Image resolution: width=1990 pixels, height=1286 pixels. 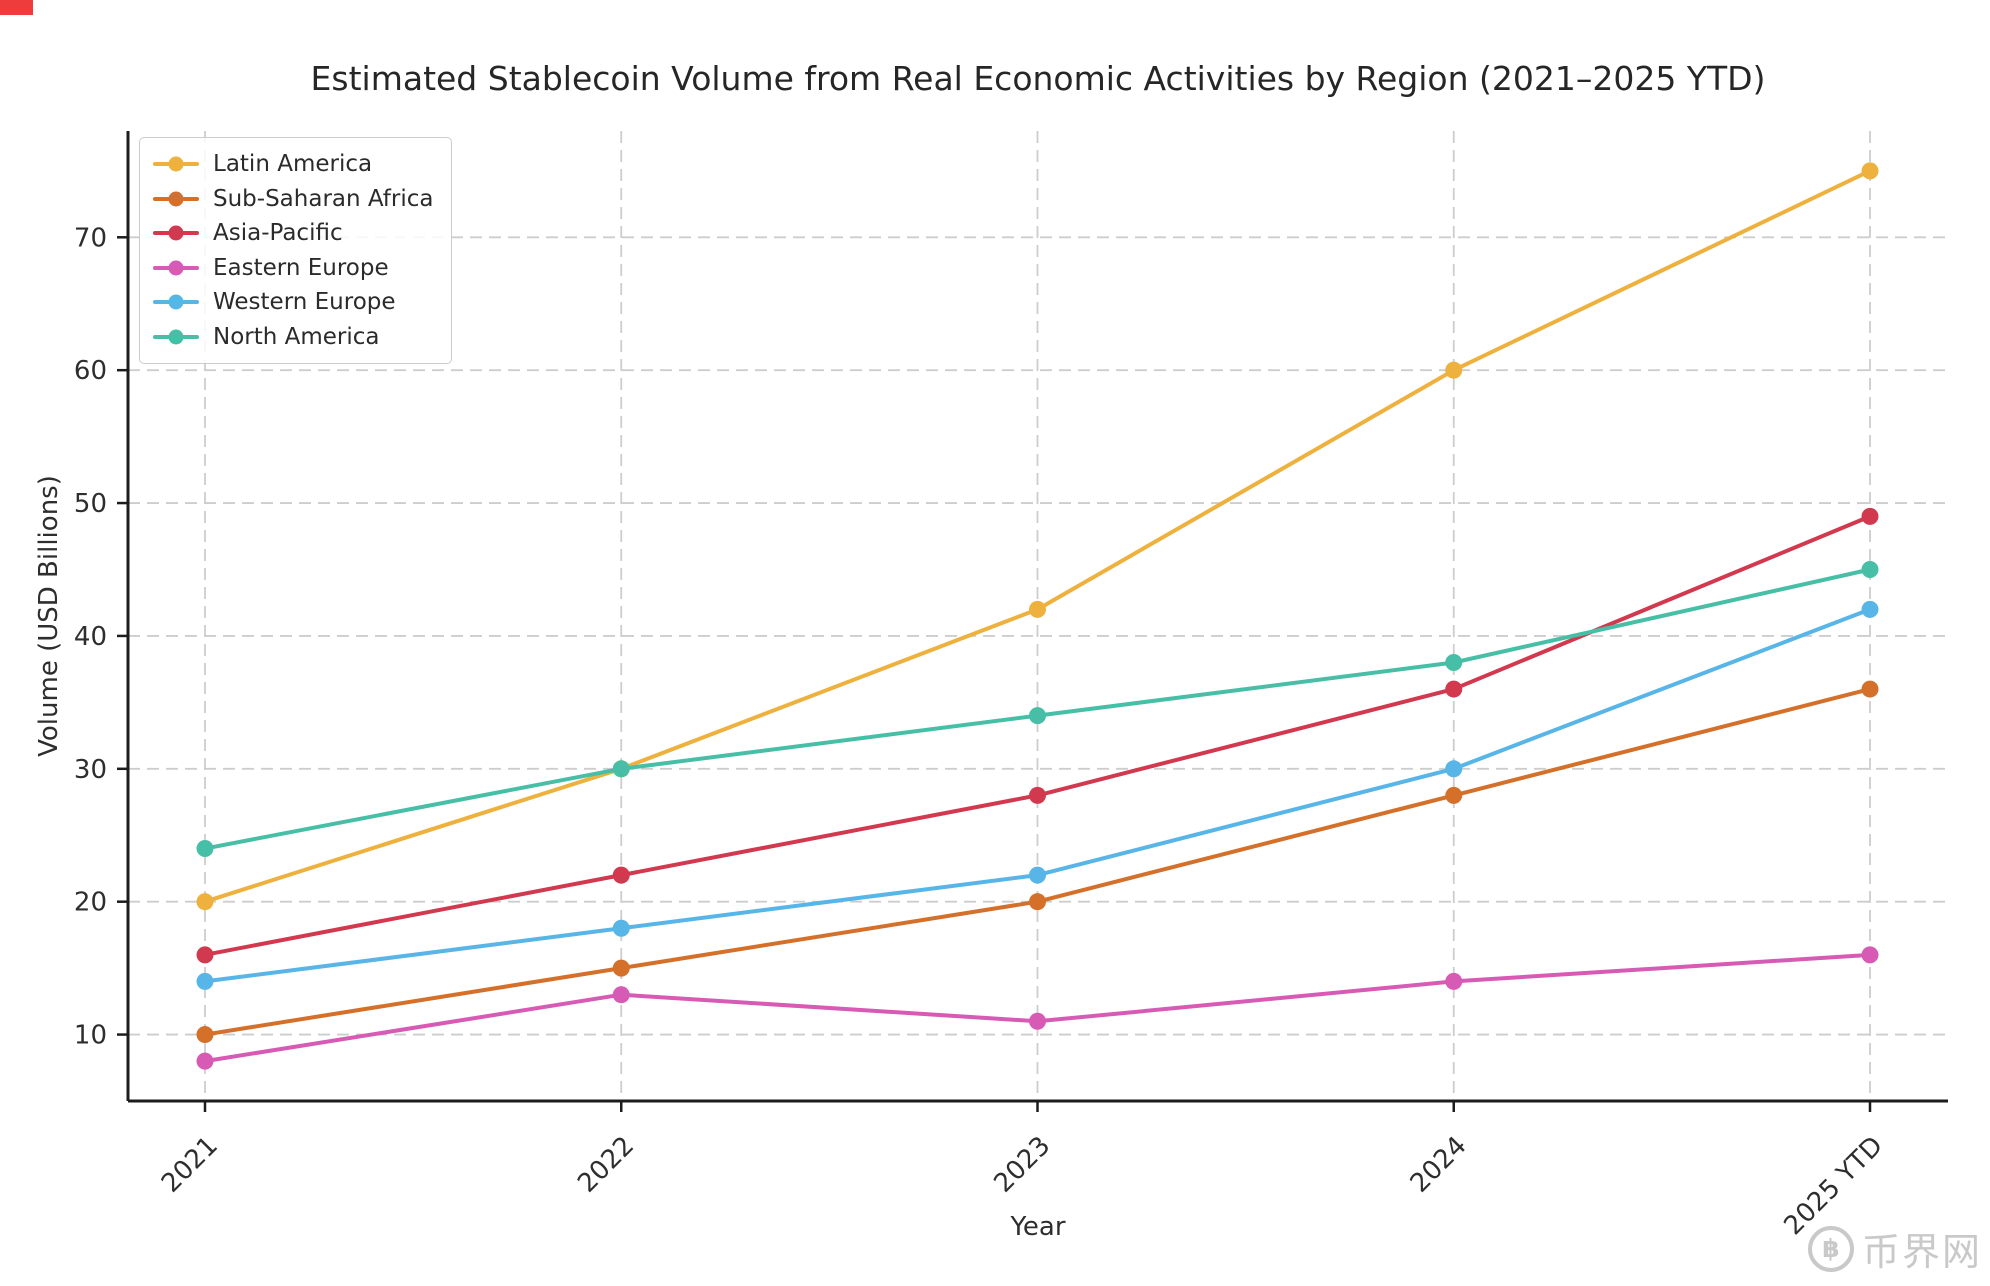 What do you see at coordinates (1037, 609) in the screenshot?
I see `data-point-latin-america-2023` at bounding box center [1037, 609].